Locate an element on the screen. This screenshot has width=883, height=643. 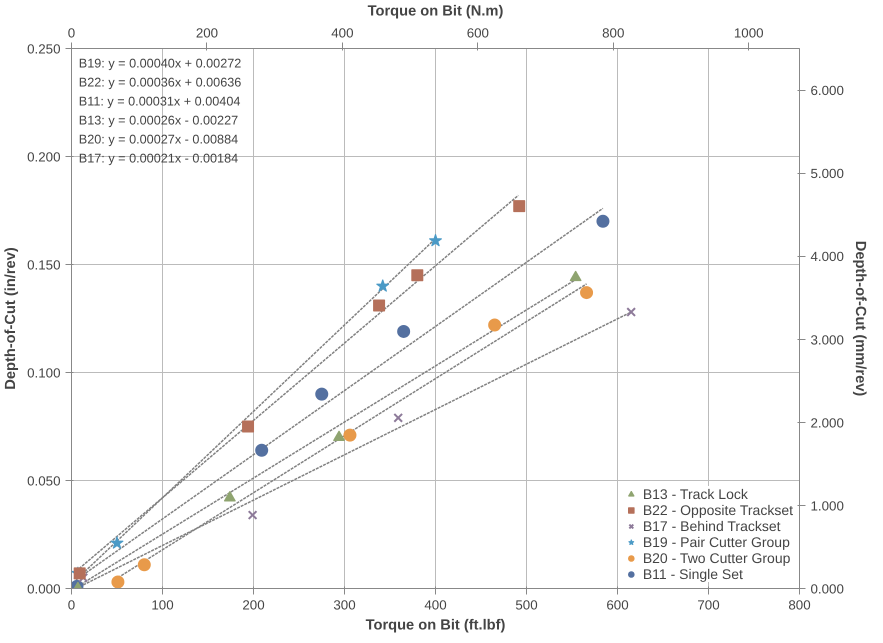
y2-tick-label: 4.000 is located at coordinates (827, 256).